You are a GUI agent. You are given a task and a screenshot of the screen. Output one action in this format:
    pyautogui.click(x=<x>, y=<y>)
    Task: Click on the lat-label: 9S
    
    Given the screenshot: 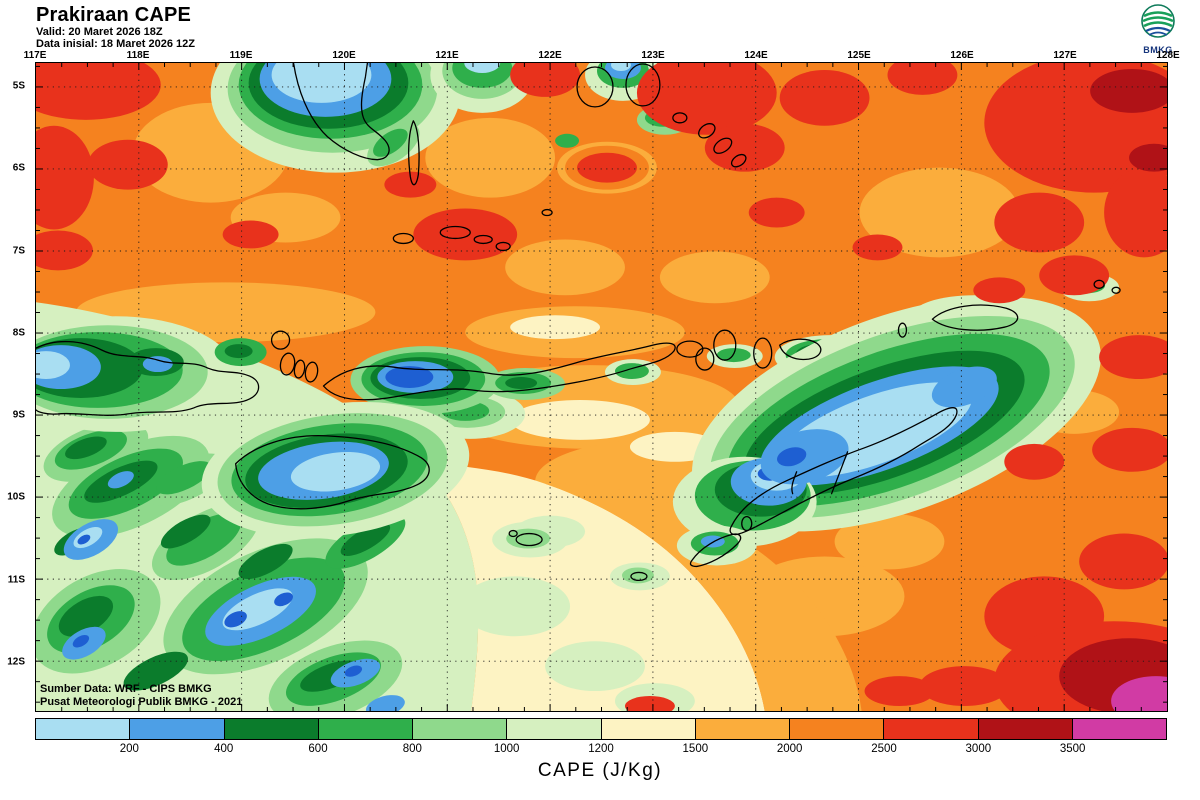 What is the action you would take?
    pyautogui.click(x=18, y=415)
    